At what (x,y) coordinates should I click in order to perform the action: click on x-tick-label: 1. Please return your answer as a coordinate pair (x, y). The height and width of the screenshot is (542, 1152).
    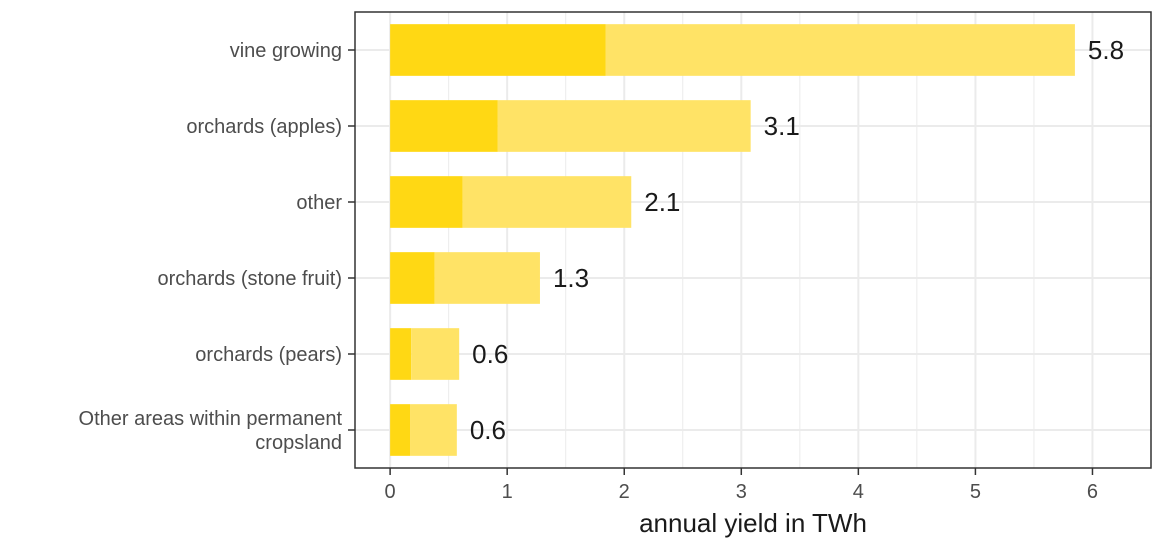
    Looking at the image, I should click on (507, 492).